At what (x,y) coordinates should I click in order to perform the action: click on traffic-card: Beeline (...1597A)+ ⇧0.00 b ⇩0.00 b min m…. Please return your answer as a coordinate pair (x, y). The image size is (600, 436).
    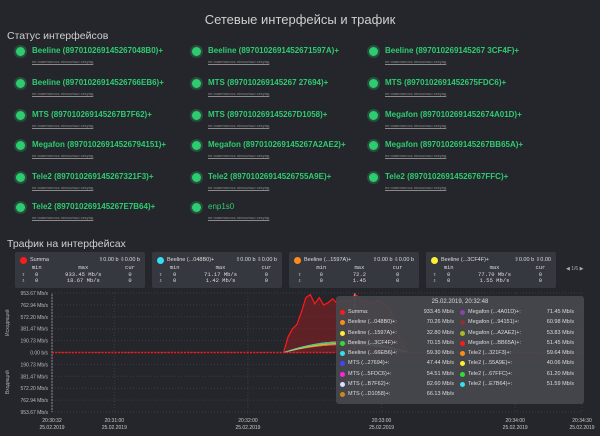
    Looking at the image, I should click on (354, 270).